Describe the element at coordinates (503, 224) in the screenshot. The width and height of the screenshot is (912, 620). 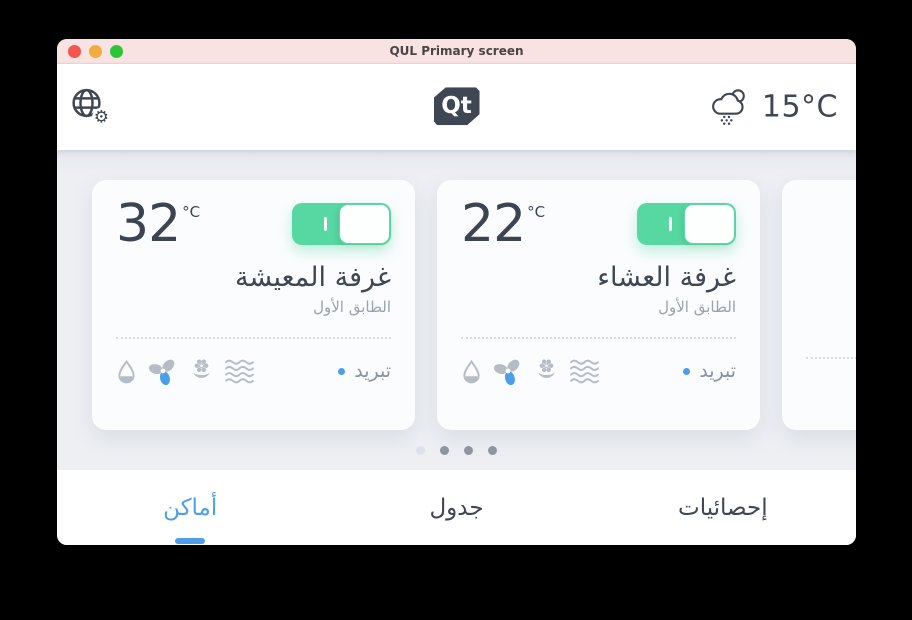
I see `room-temperature: 22 °C` at that location.